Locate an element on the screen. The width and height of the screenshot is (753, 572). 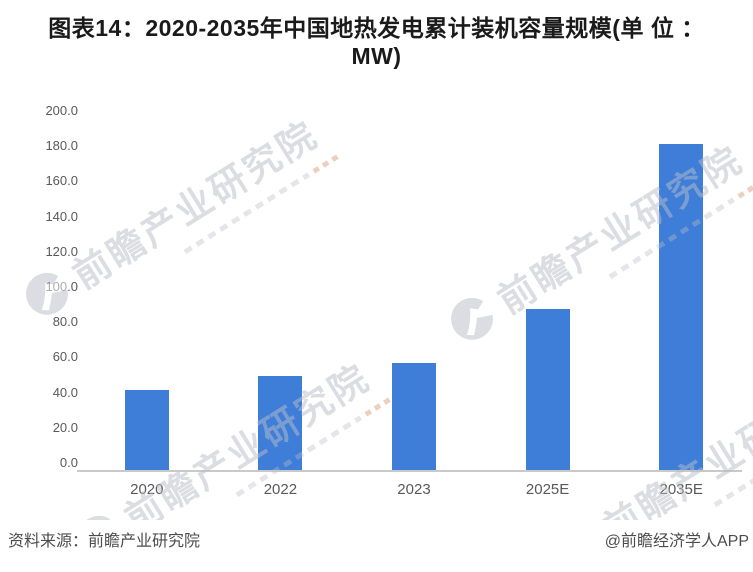
y-axis-tick-label: 200.0 is located at coordinates (61, 110).